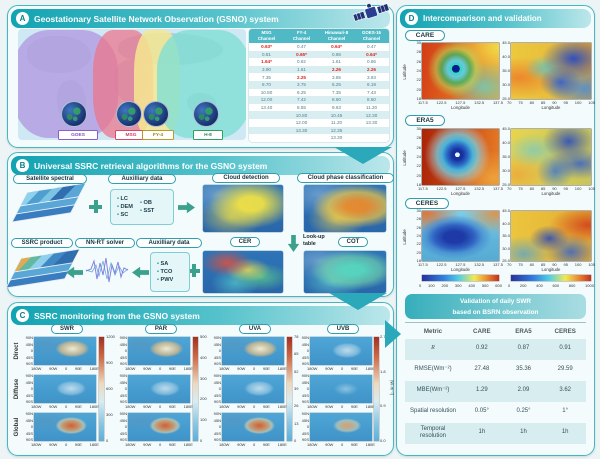 This screenshot has width=600, height=459. I want to click on y-tick: 45.0, so click(506, 128).